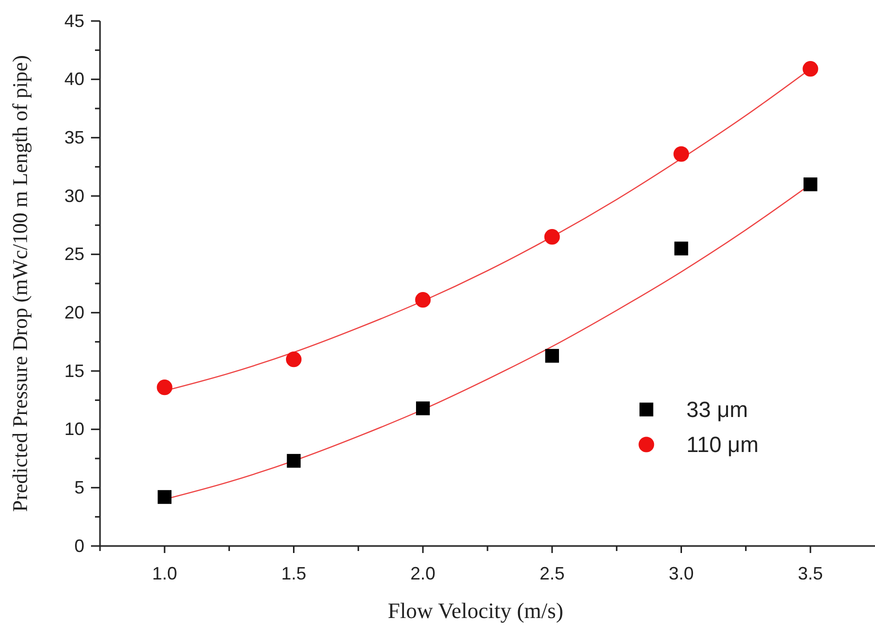 The height and width of the screenshot is (628, 875). I want to click on y-tick-label: 5, so click(79, 487).